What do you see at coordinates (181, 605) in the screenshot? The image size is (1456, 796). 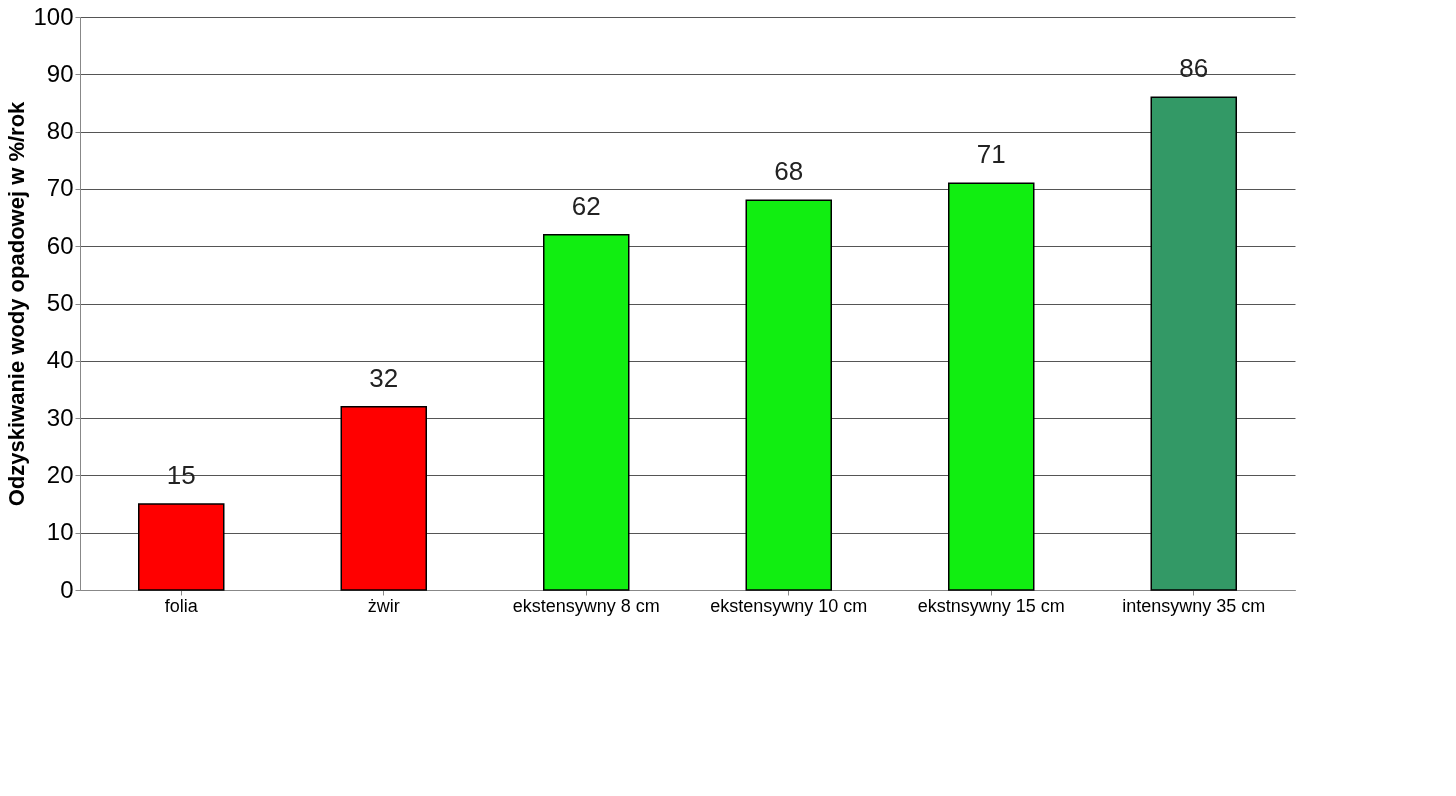 I see `x-tick-label: folia` at bounding box center [181, 605].